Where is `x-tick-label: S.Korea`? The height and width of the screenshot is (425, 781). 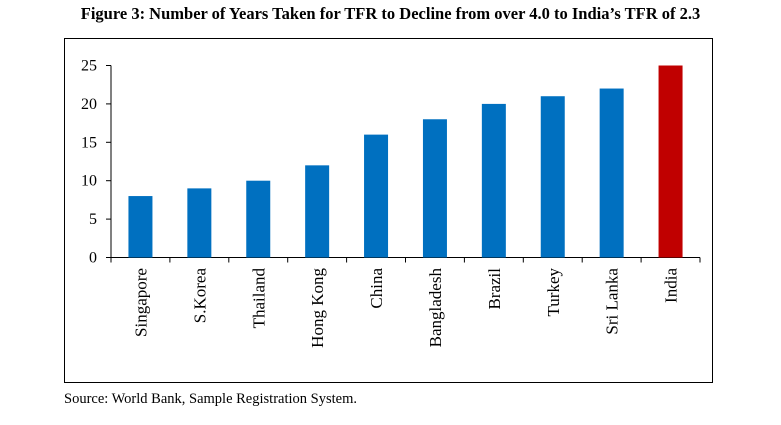
x-tick-label: S.Korea is located at coordinates (199, 296).